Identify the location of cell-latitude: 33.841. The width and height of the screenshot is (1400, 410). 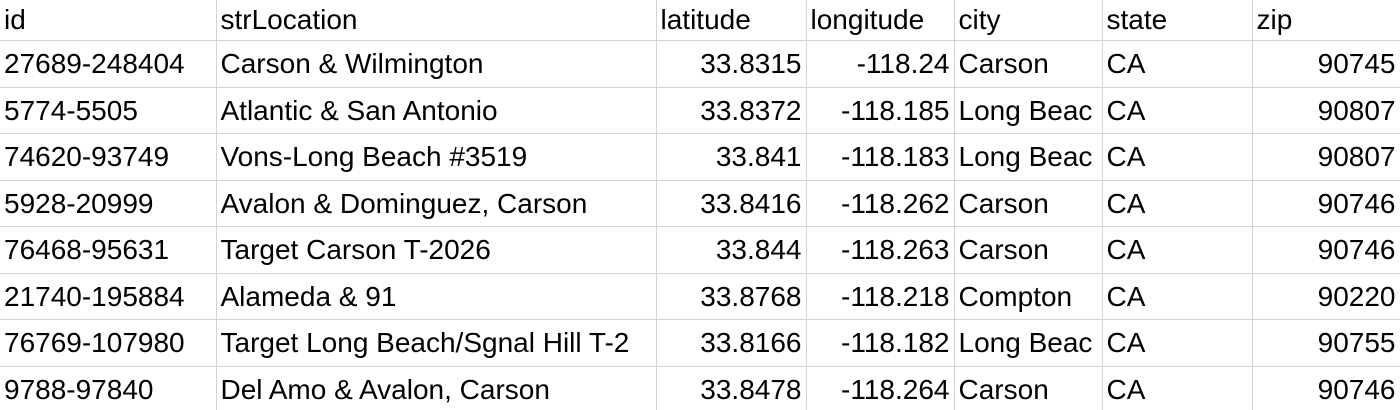
(731, 157).